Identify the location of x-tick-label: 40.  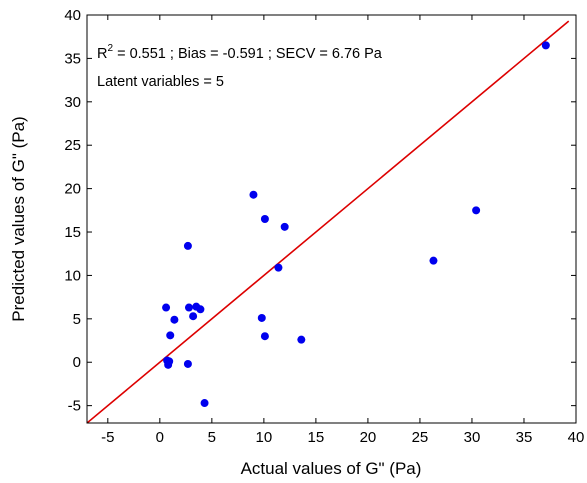
(576, 437).